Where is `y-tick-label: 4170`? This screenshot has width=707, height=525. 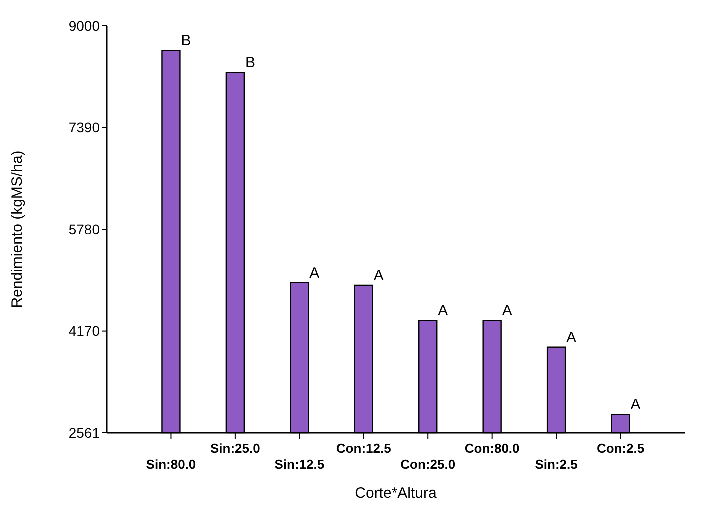
y-tick-label: 4170 is located at coordinates (84, 331).